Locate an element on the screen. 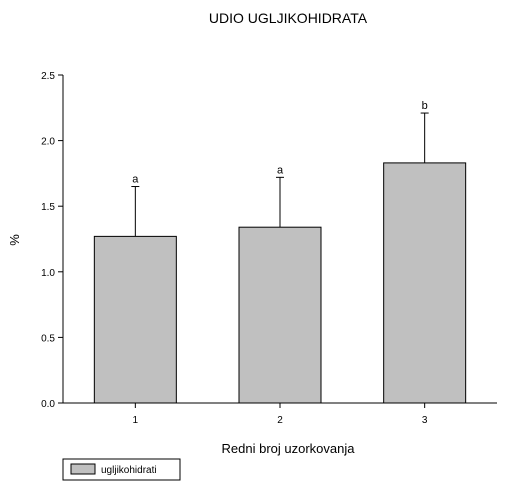  y-tick-label: 0.5 is located at coordinates (48, 338).